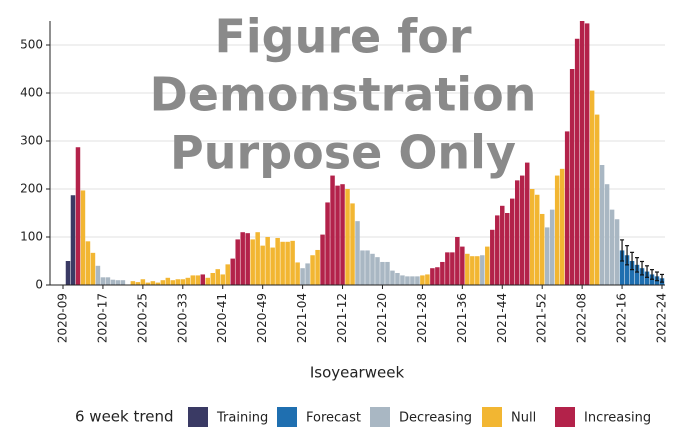 Image resolution: width=685 pixels, height=442 pixels. Describe the element at coordinates (435, 418) in the screenshot. I see `legend-label: Decreasing` at that location.